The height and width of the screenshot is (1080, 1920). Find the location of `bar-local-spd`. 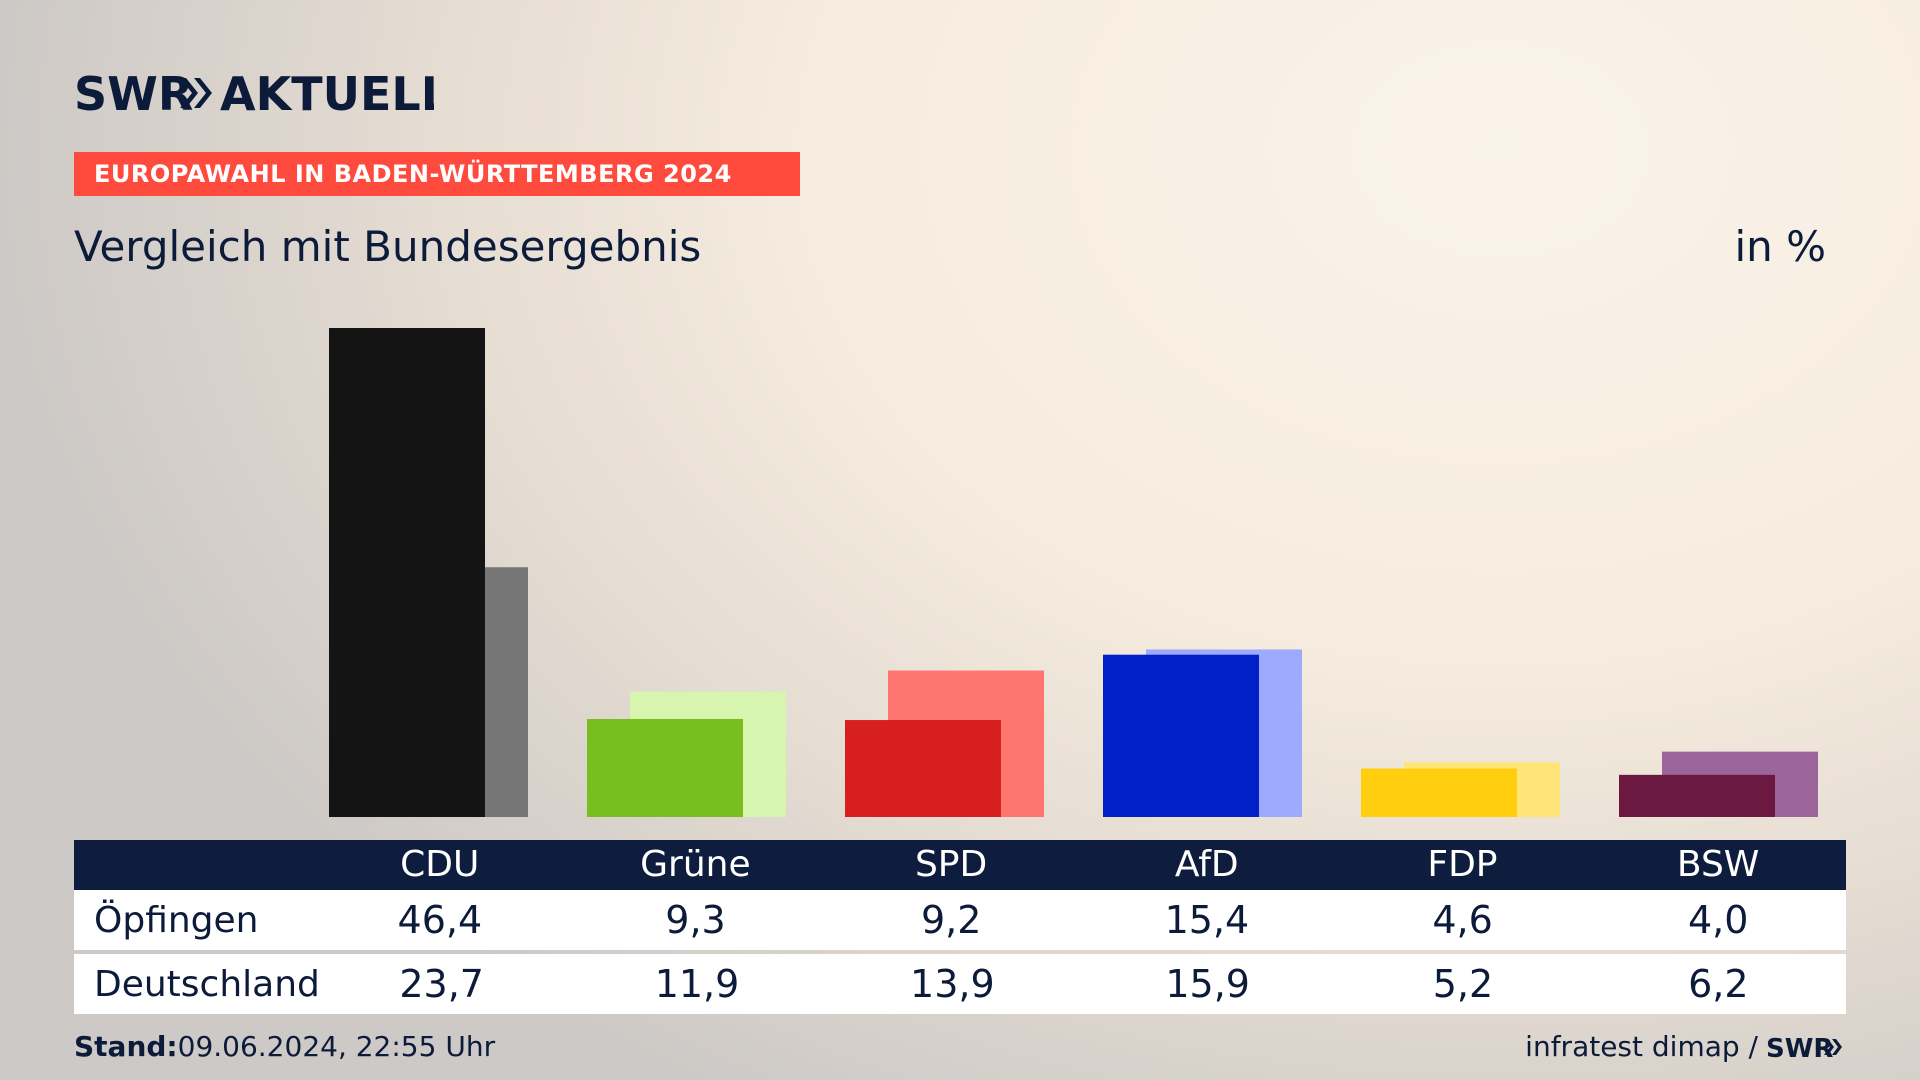

bar-local-spd is located at coordinates (923, 768).